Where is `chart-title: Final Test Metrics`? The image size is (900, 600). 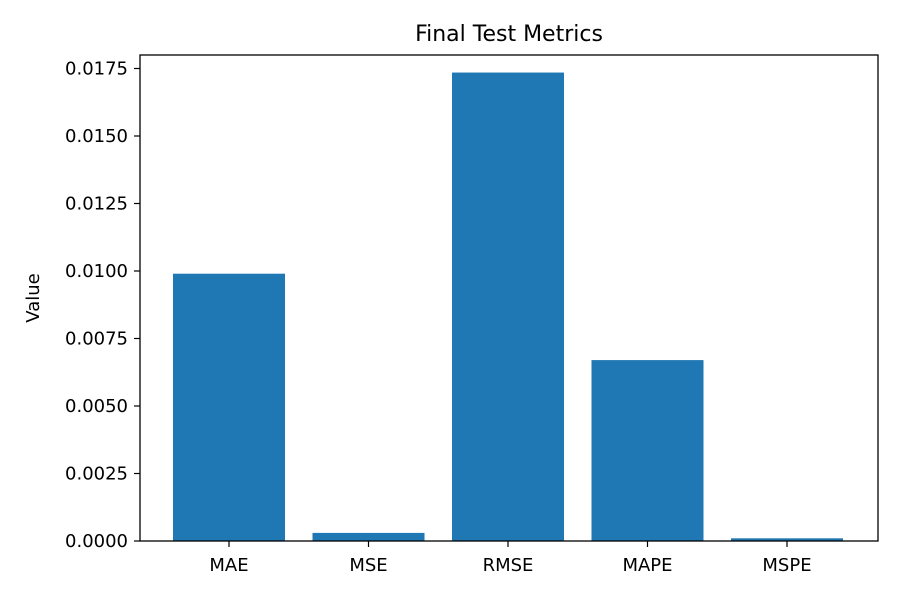 chart-title: Final Test Metrics is located at coordinates (509, 34).